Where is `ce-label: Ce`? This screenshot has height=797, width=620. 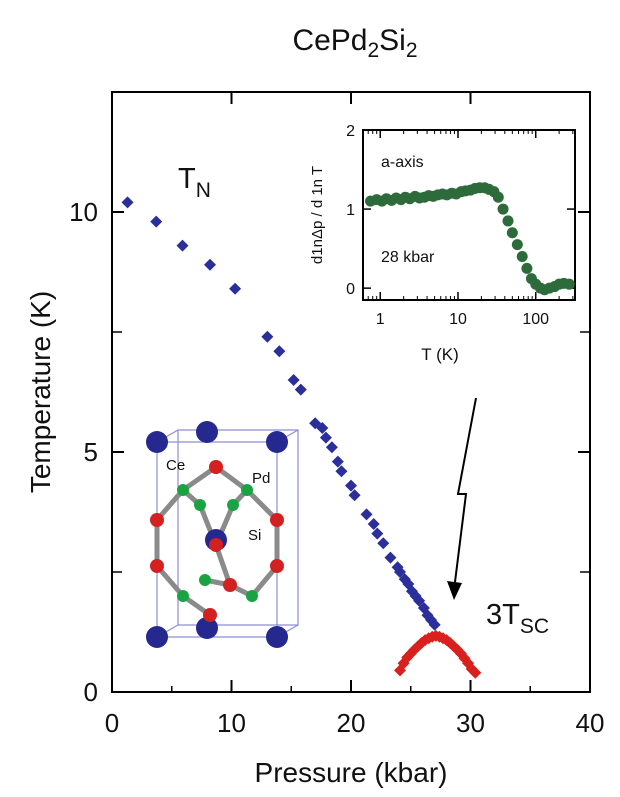 ce-label: Ce is located at coordinates (175, 465).